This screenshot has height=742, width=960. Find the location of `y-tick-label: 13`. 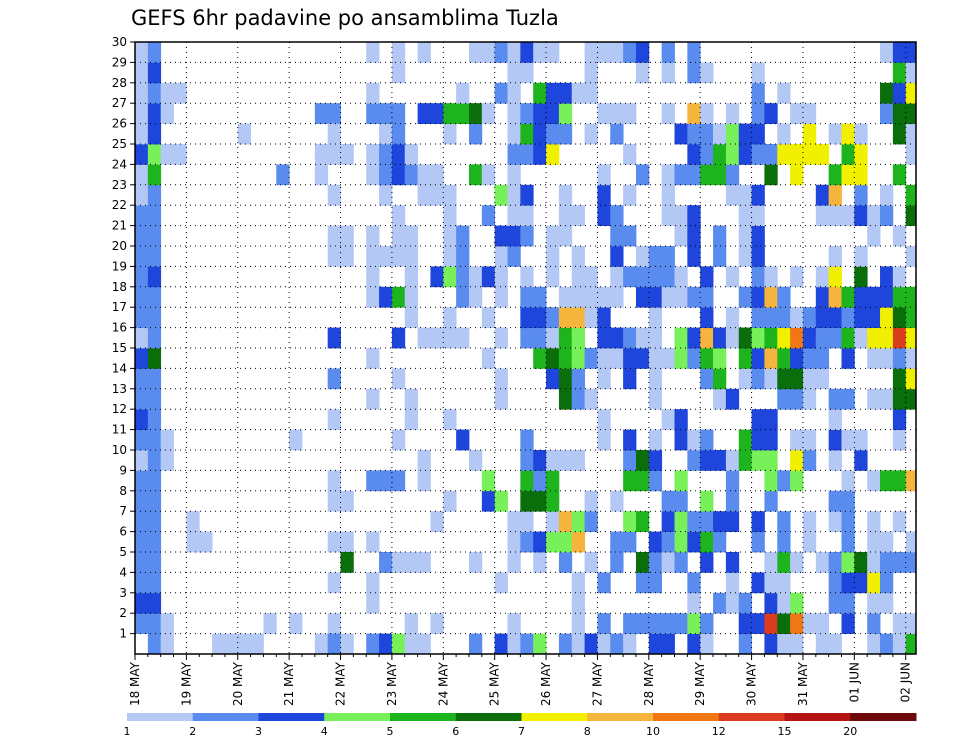

y-tick-label: 13 is located at coordinates (119, 389).